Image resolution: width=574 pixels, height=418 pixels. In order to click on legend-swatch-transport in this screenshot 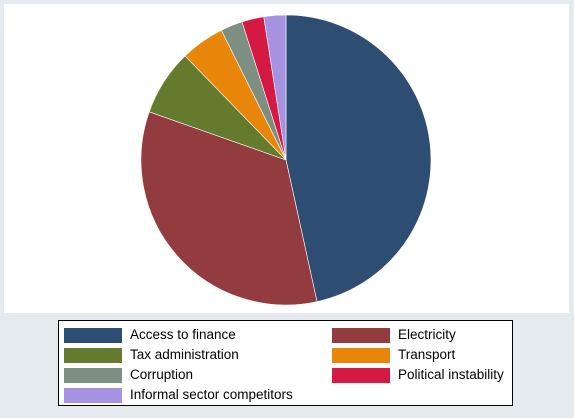, I will do `click(361, 355)`.